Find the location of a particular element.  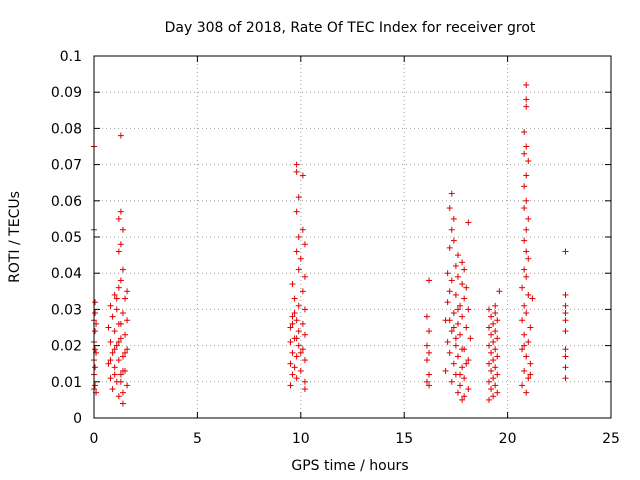

y-tick-label: 0.09 is located at coordinates (66, 93).